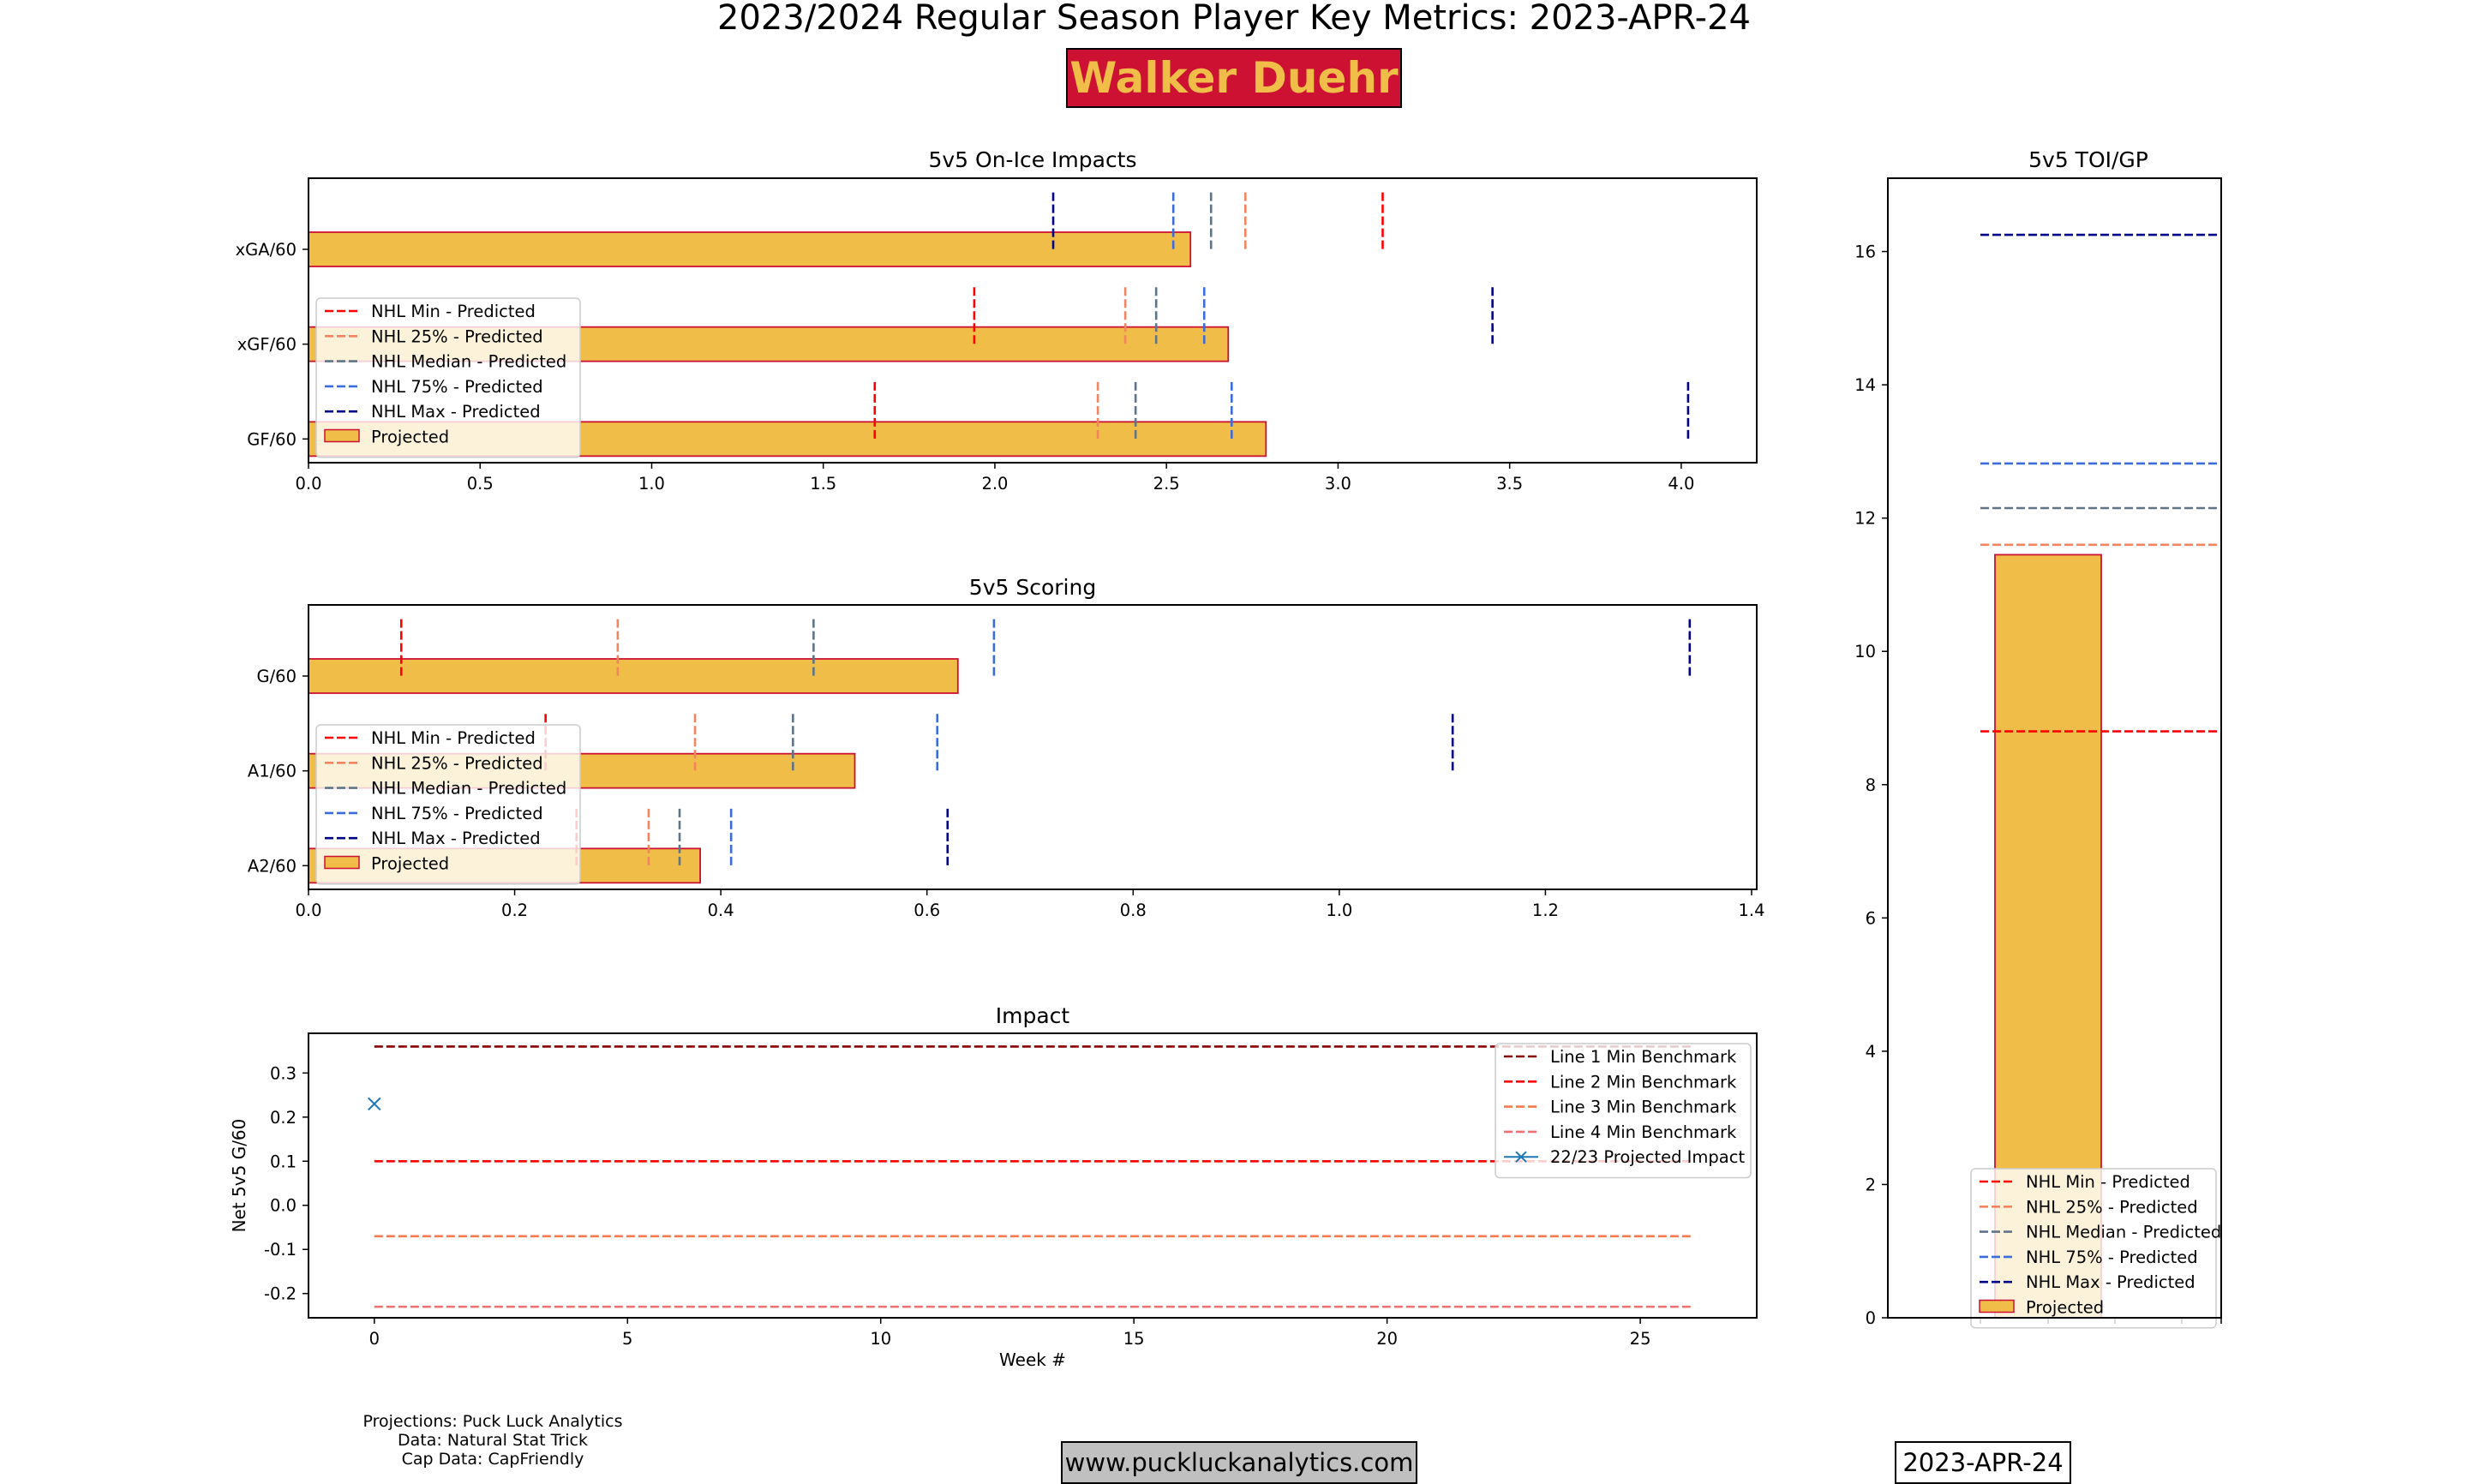 The image size is (2468, 1484). Describe the element at coordinates (1339, 911) in the screenshot. I see `scoring-plot-xtick-label: 1.0` at that location.